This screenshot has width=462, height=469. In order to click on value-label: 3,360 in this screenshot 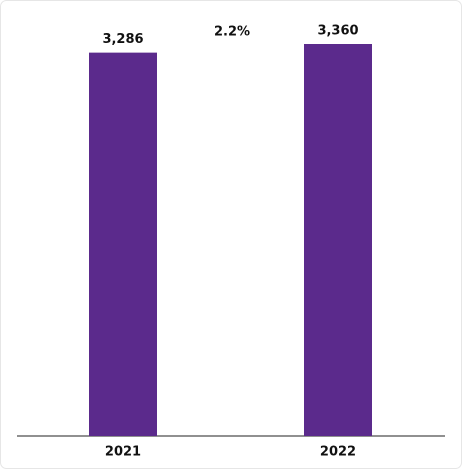, I will do `click(337, 31)`.